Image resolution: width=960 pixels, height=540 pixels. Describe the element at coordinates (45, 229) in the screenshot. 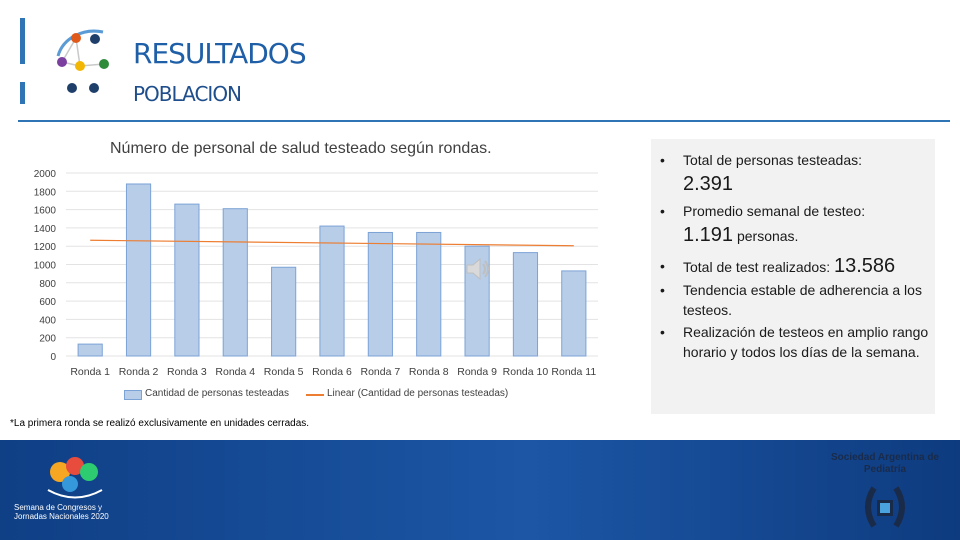

I see `y-tick-label: 1400` at that location.